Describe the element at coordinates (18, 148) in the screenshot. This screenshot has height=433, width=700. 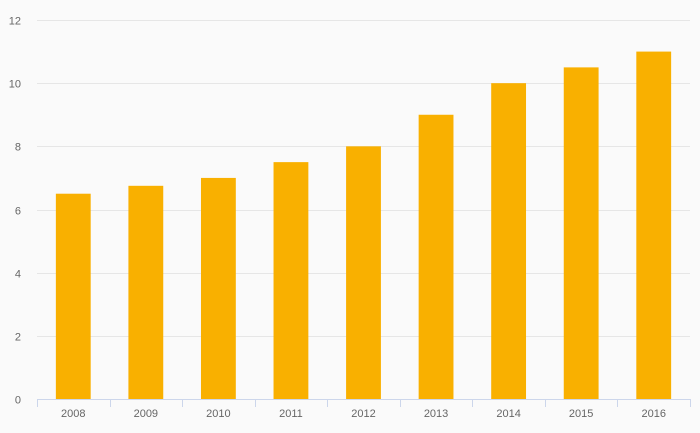
I see `y-tick-label: 8` at that location.